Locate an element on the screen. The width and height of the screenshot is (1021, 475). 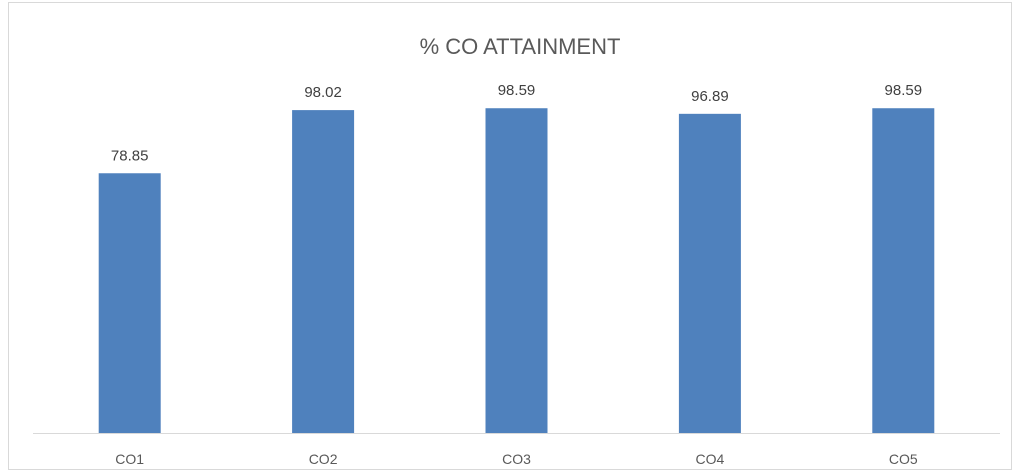
data-labels-group: 78.85 98.02 98.59 96.89 98.59 is located at coordinates (516, 123).